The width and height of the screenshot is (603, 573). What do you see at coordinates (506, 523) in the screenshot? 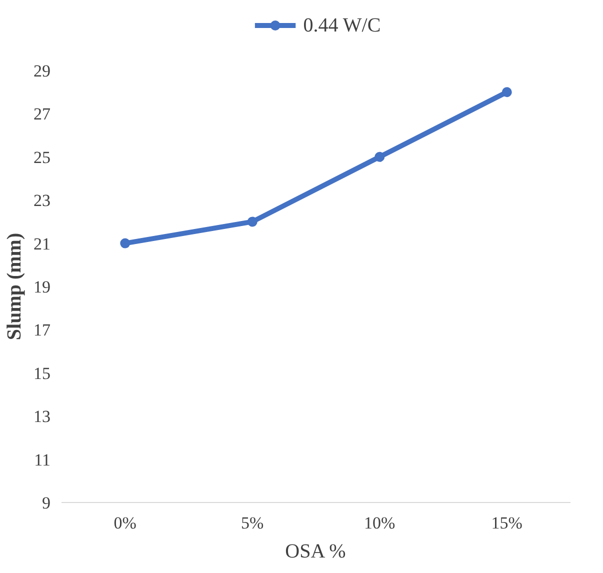
I see `x-tick-label: 15%` at bounding box center [506, 523].